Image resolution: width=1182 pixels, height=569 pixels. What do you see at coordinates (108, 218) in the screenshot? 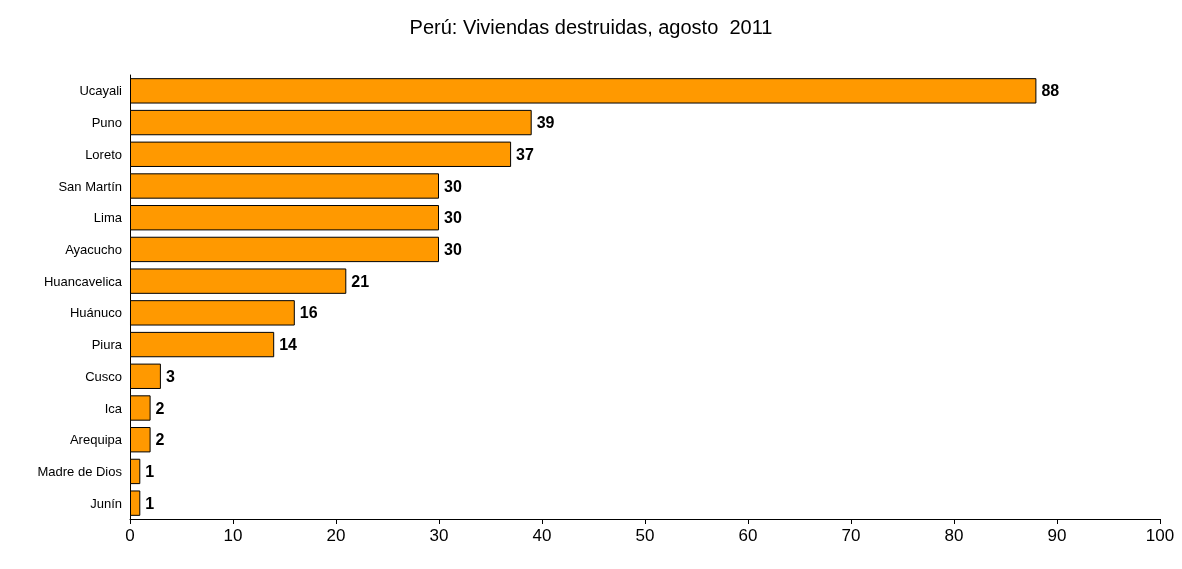
I see `y-tick-label: Lima` at bounding box center [108, 218].